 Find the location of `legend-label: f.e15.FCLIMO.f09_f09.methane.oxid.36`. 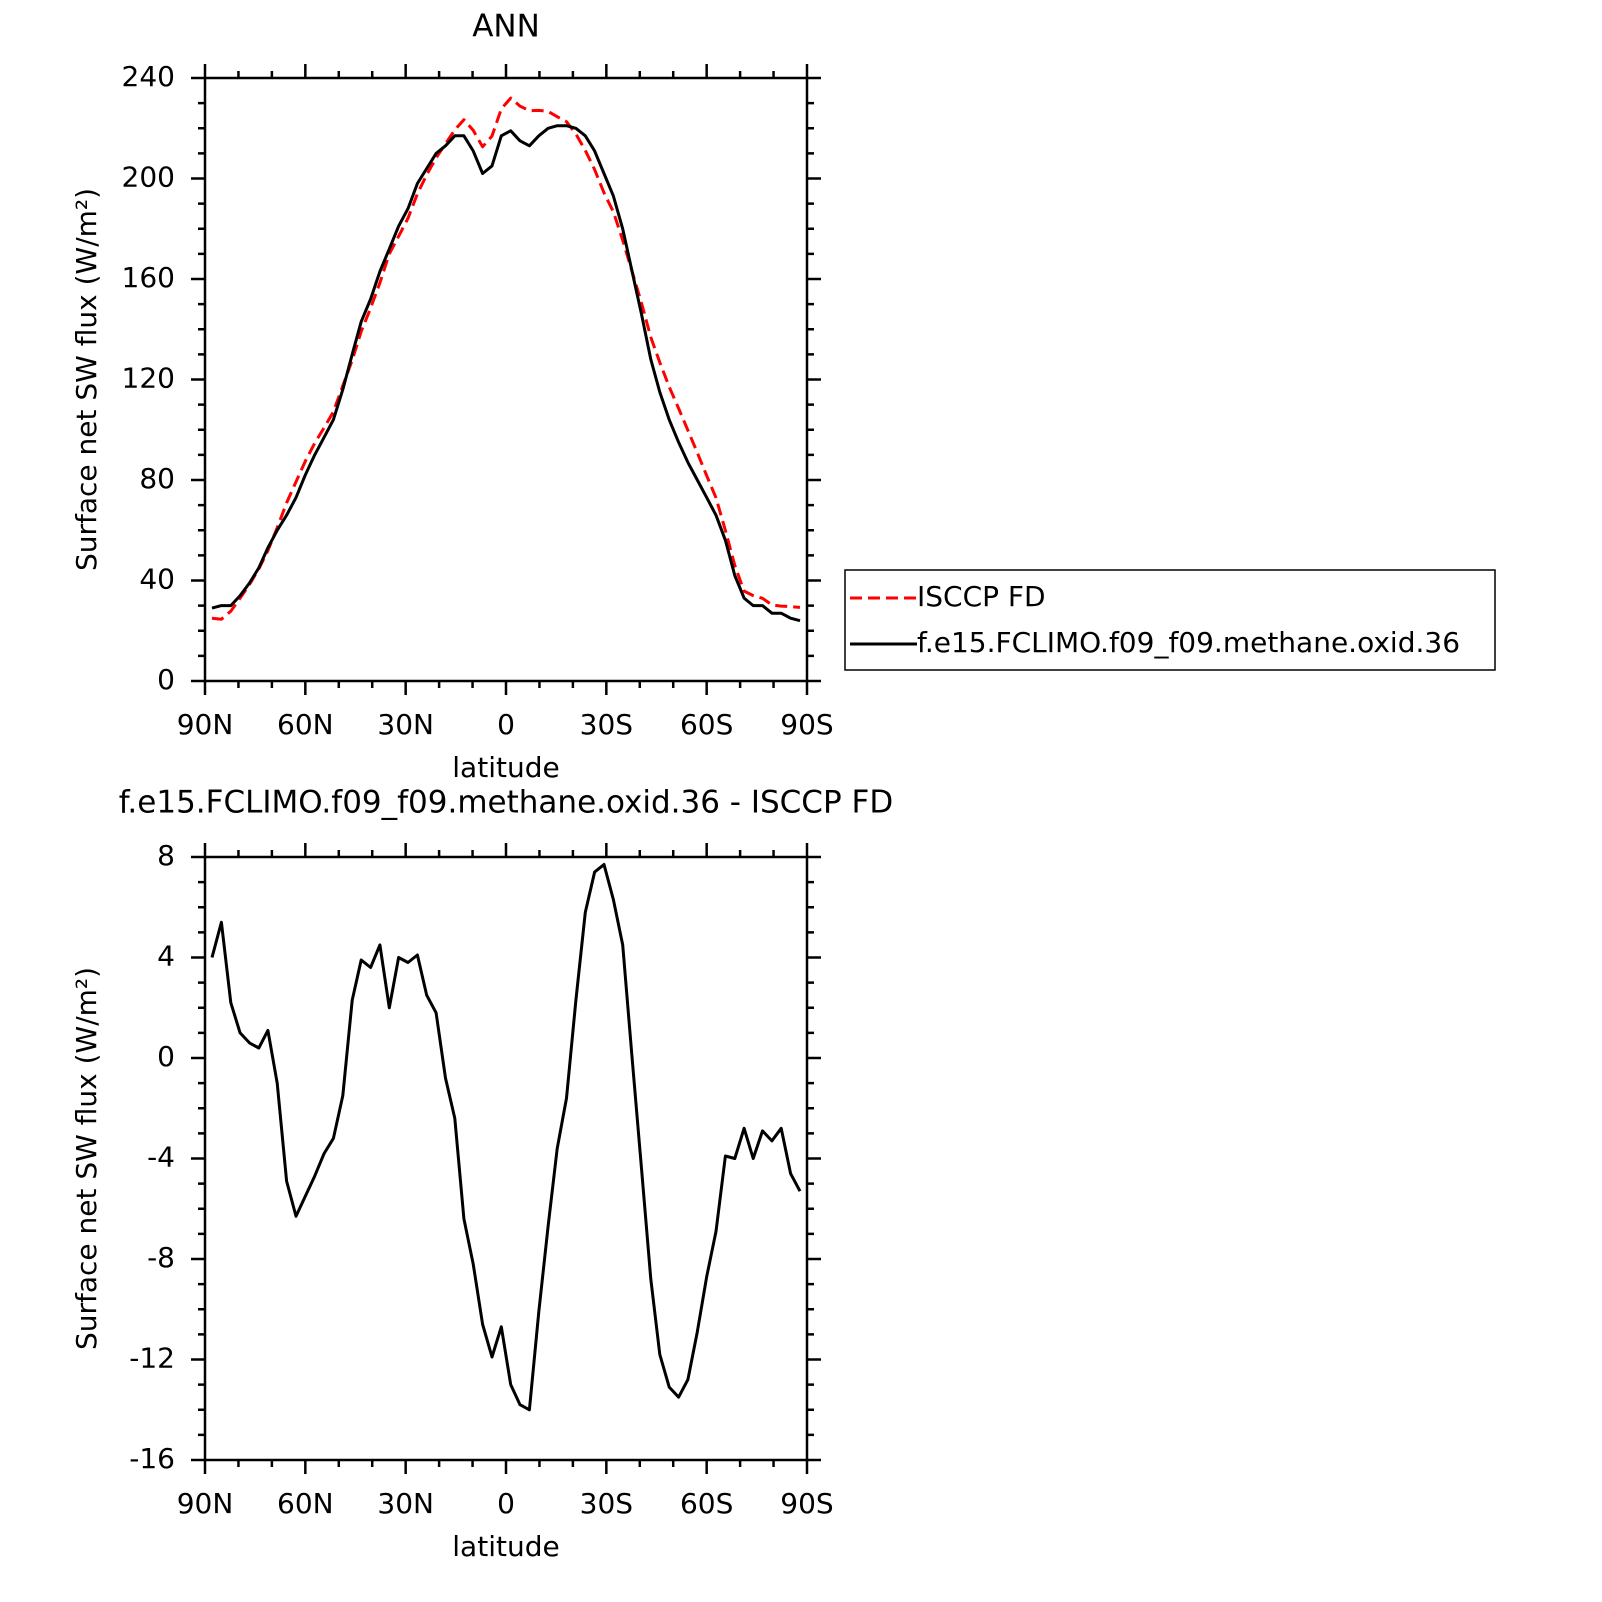

legend-label: f.e15.FCLIMO.f09_f09.methane.oxid.36 is located at coordinates (1188, 642).